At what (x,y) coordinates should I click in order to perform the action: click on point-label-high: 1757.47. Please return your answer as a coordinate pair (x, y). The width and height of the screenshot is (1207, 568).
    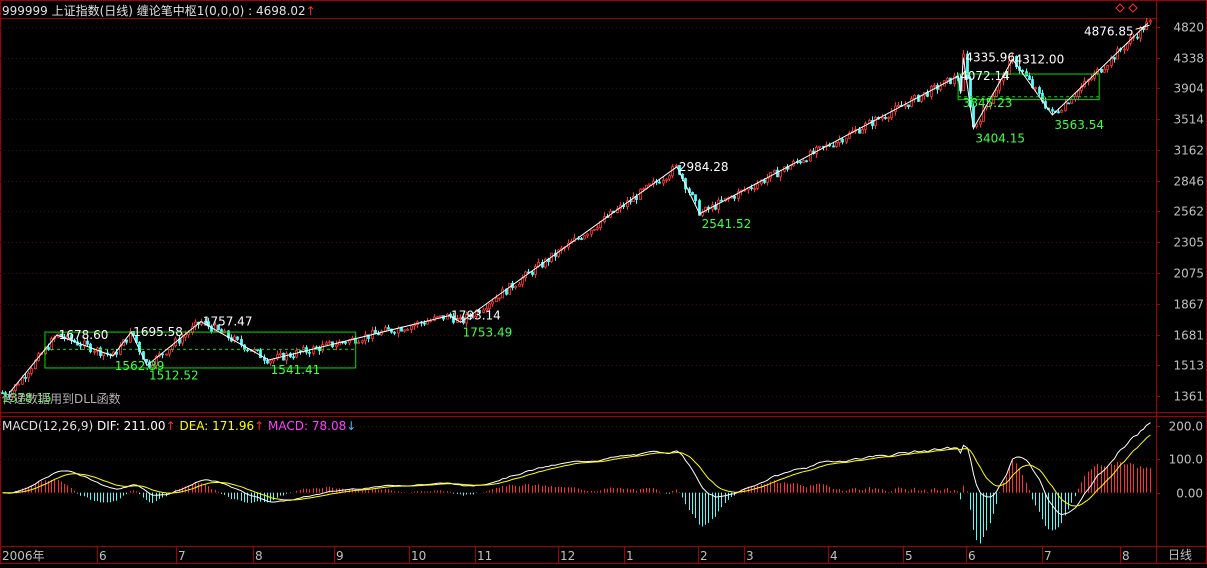
    Looking at the image, I should click on (228, 322).